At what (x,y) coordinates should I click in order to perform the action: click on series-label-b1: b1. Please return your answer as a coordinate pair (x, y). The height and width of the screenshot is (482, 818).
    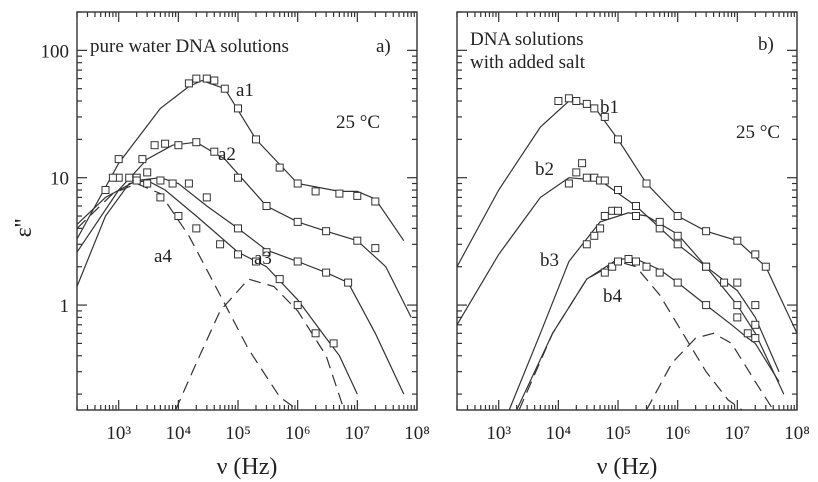
    Looking at the image, I should click on (609, 107).